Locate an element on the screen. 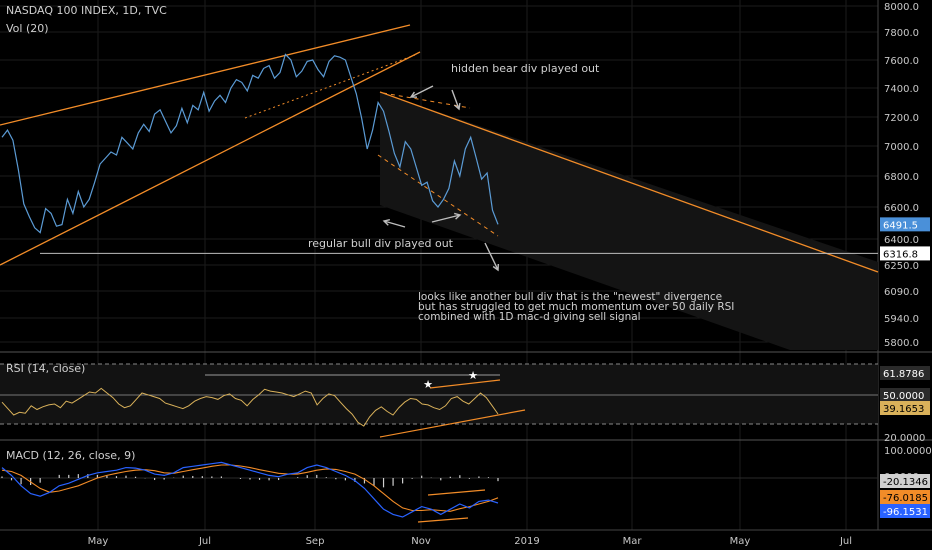  price-tick-label: 5940.0 is located at coordinates (901, 319).